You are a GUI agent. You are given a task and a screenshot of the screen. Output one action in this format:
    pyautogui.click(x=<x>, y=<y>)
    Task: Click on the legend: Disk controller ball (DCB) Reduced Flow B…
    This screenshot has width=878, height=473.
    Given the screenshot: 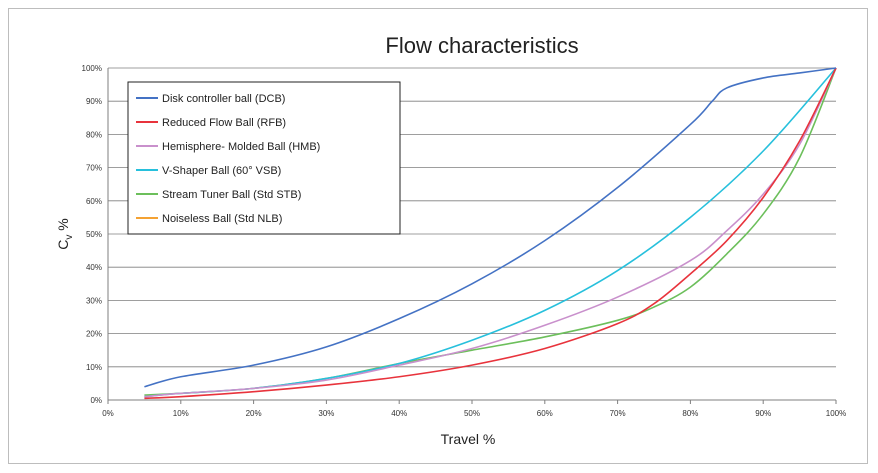 What is the action you would take?
    pyautogui.click(x=264, y=158)
    